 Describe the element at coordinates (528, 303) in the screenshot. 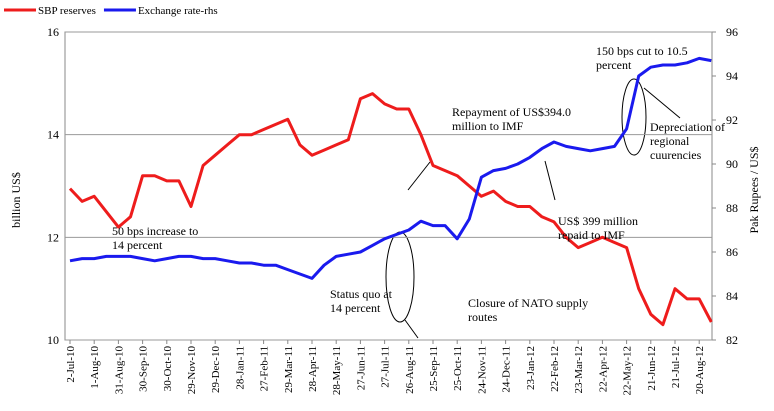

I see `annotation: Closure of NATO supply` at that location.